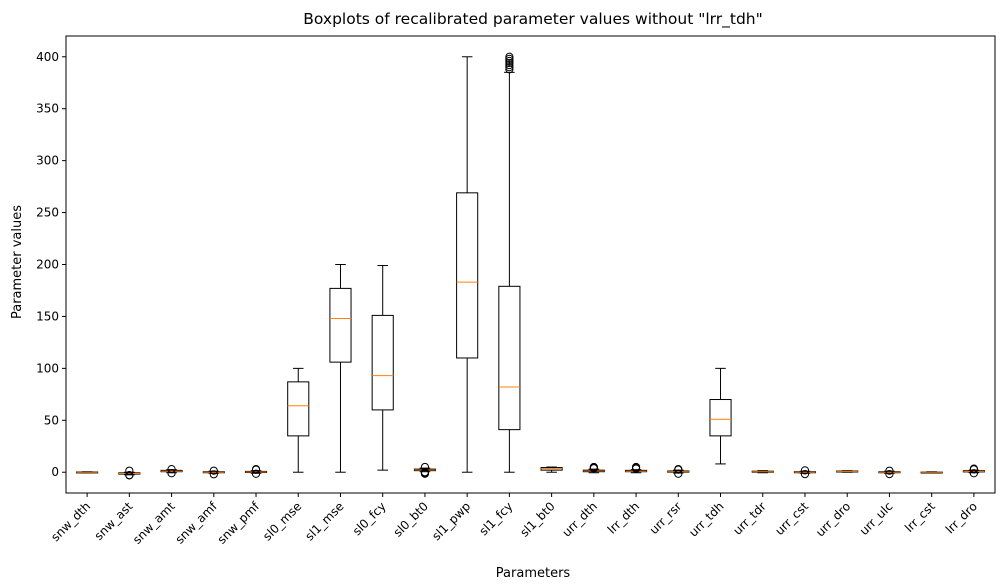  Describe the element at coordinates (282, 521) in the screenshot. I see `x-tick-label: sl0_mse` at that location.